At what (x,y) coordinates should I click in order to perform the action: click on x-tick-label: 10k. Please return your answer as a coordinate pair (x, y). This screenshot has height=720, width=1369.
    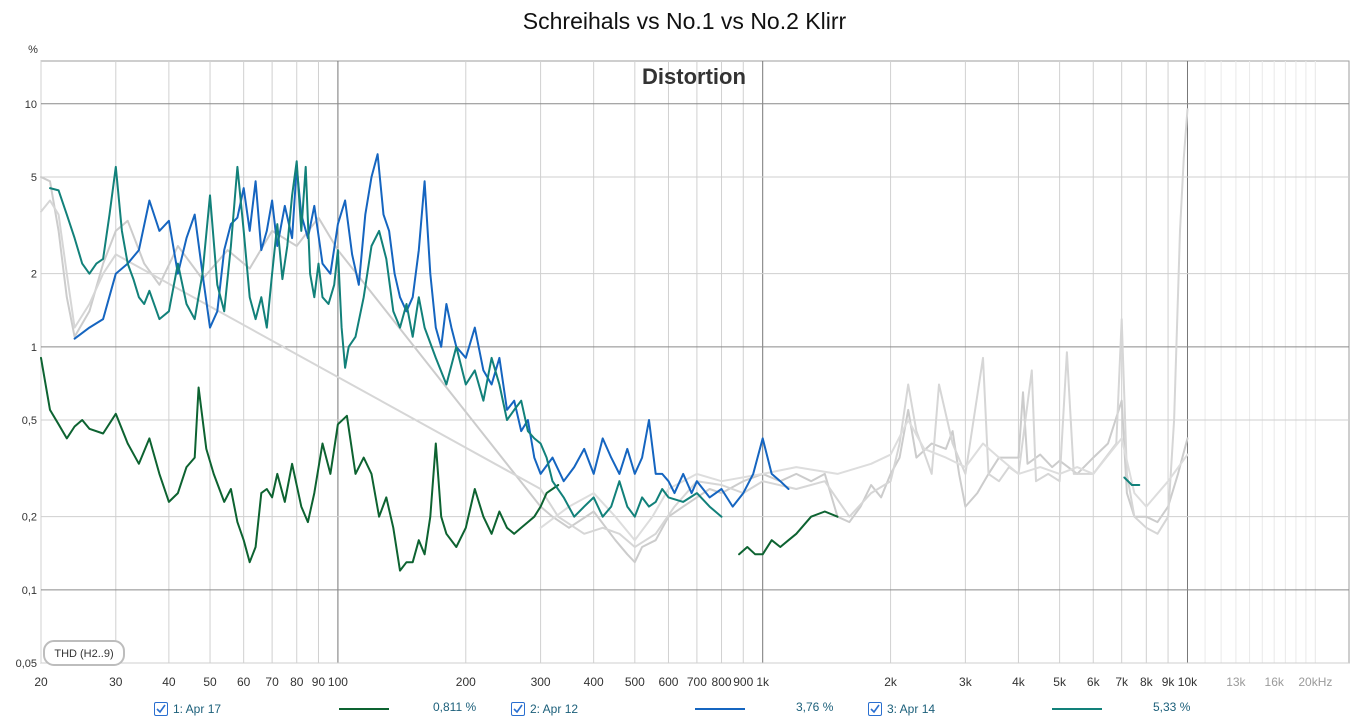
    Looking at the image, I should click on (1188, 682).